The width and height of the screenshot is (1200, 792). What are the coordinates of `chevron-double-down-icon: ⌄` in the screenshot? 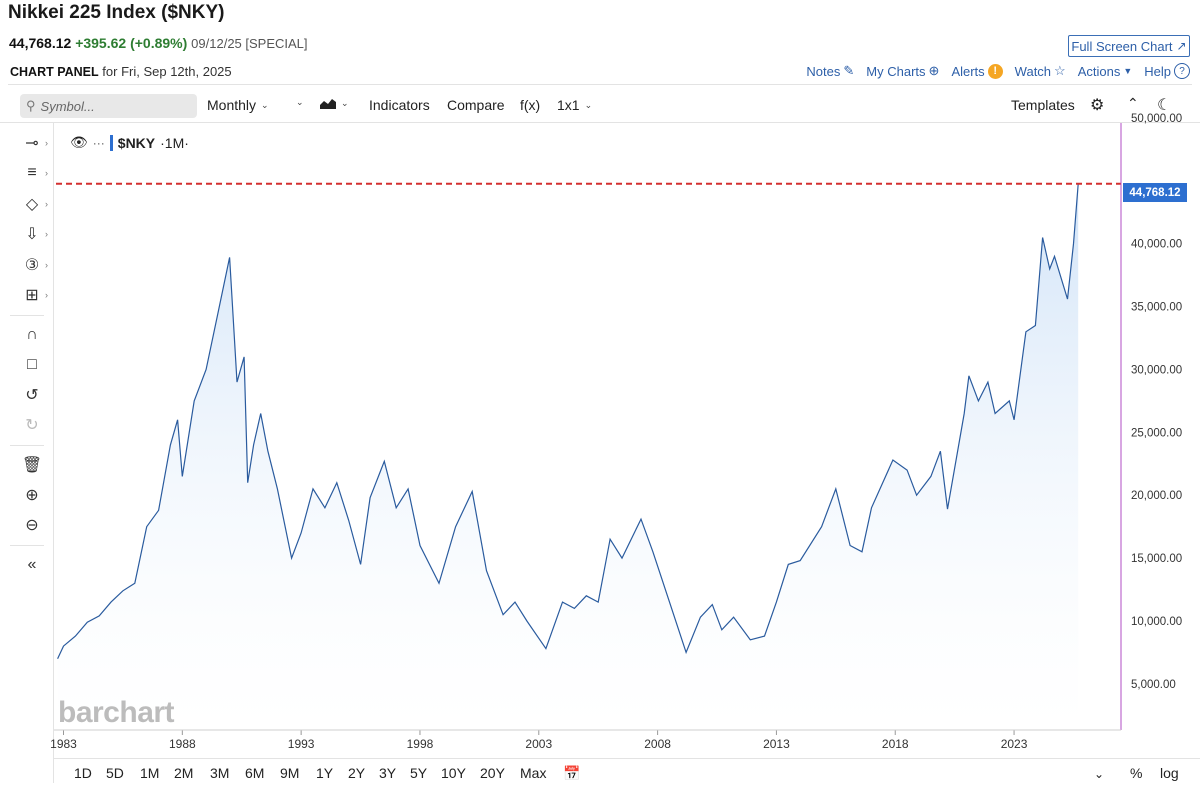 It's located at (1099, 774).